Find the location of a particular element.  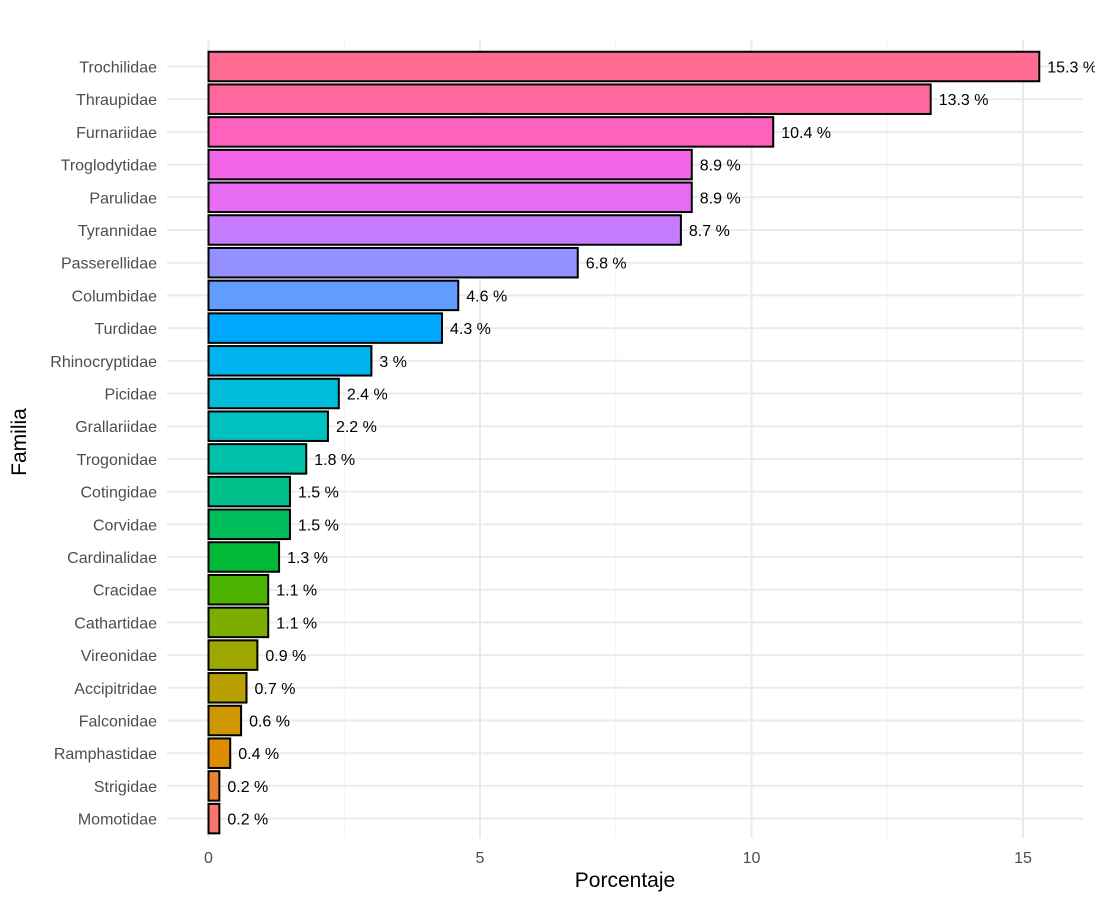

bar-strigidae is located at coordinates (214, 786).